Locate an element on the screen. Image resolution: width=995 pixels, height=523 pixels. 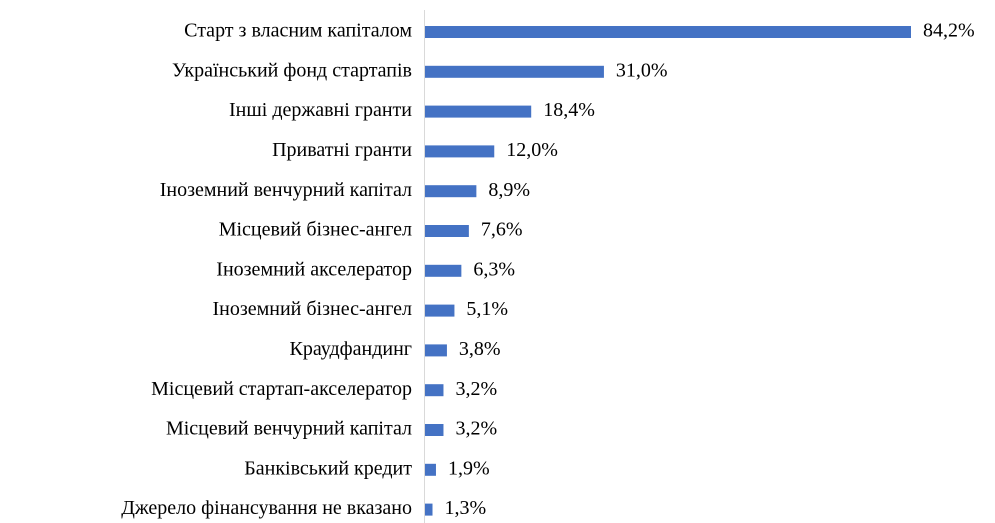
category-label: Місцевий стартап-акселератор is located at coordinates (281, 389).